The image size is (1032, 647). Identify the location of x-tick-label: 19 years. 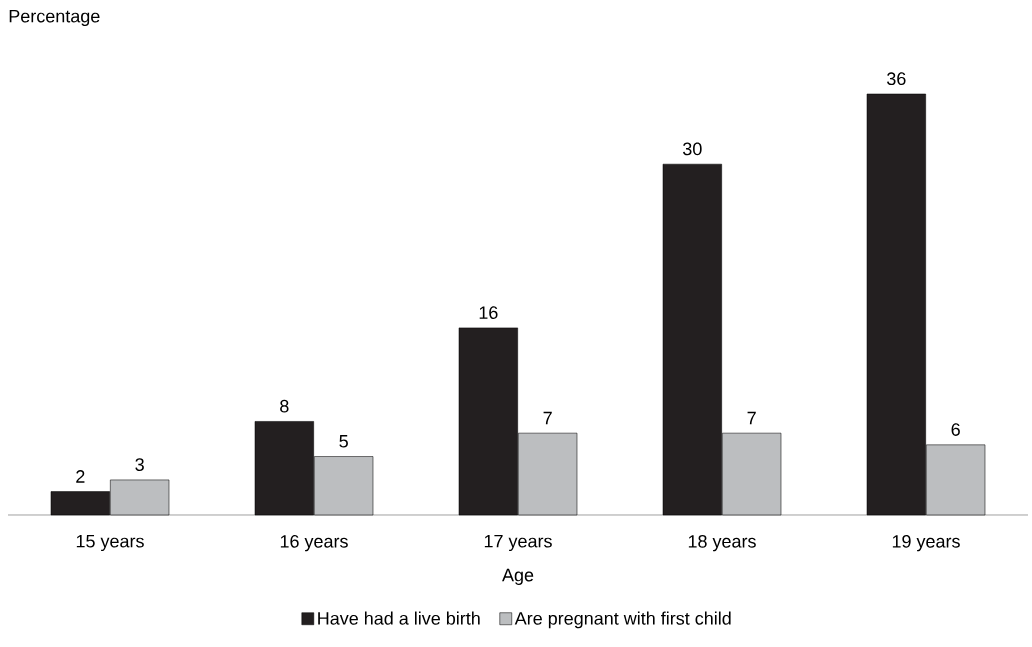
(926, 543).